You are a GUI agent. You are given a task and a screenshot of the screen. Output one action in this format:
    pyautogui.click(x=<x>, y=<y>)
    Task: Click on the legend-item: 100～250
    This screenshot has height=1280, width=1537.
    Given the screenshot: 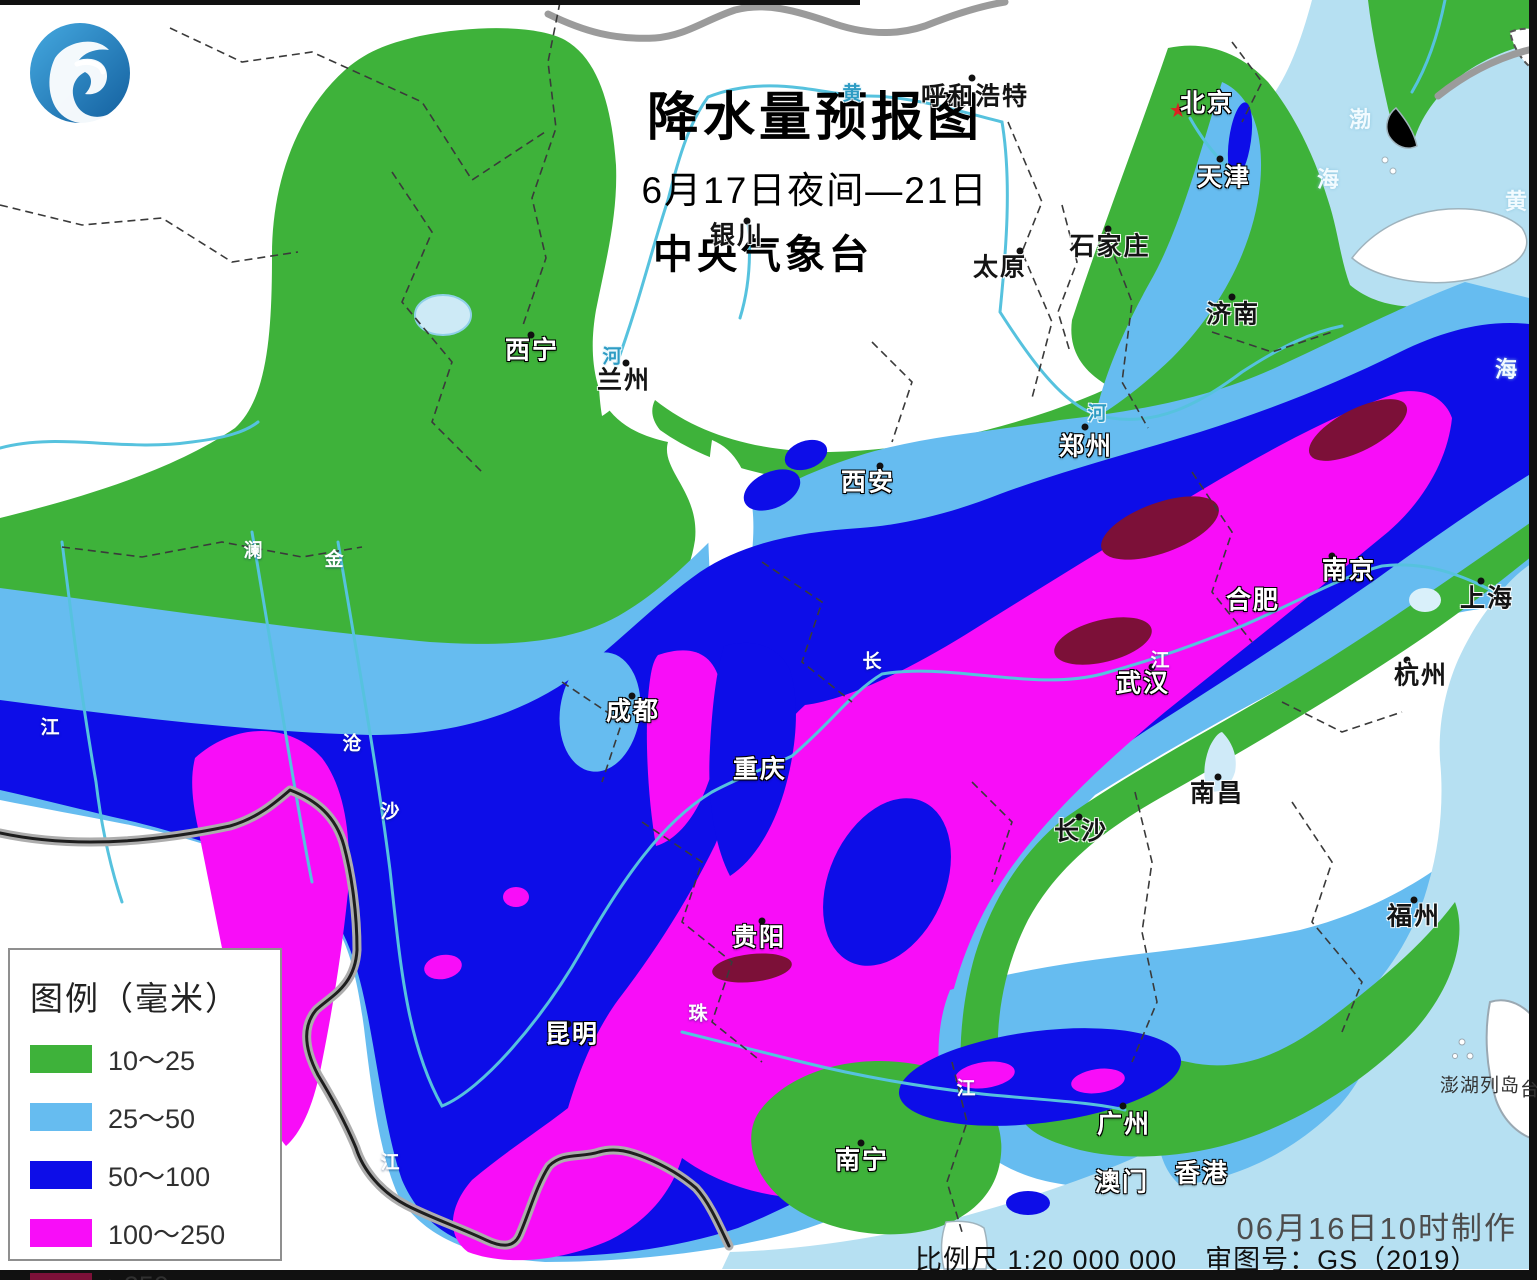 What is the action you would take?
    pyautogui.click(x=155, y=1232)
    